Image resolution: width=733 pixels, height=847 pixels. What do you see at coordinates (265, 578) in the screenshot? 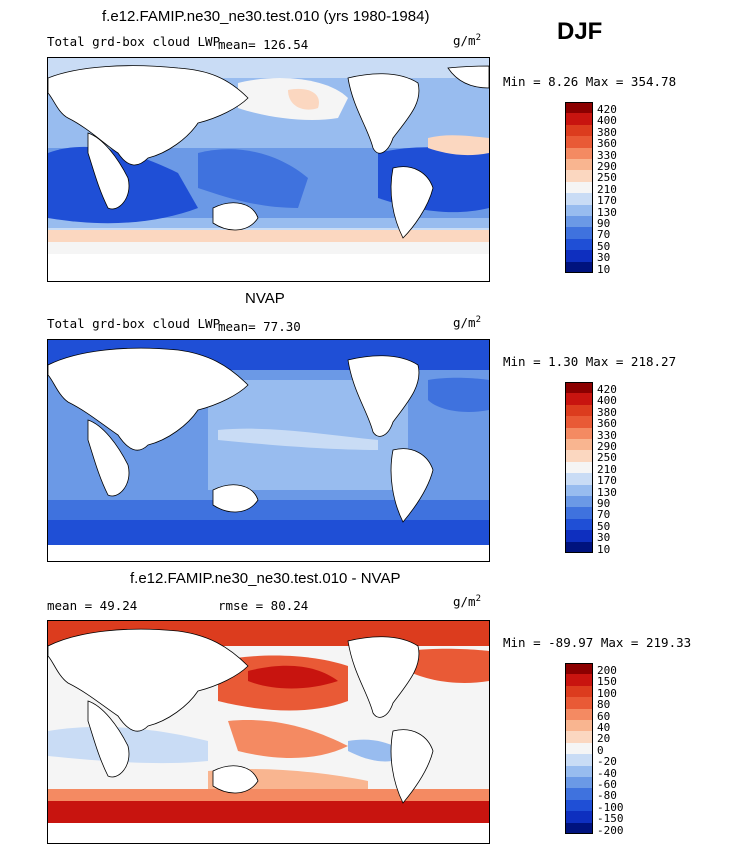
I see `panel-3-title: f.e12.FAMIP.ne30_ne30.test.010 - NVAP` at bounding box center [265, 578].